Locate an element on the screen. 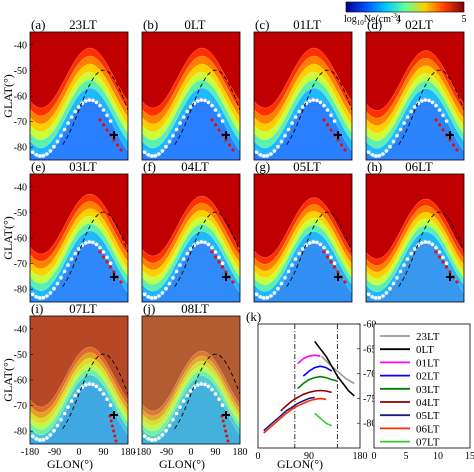 Image resolution: width=474 pixels, height=472 pixels. panel-label: (j) is located at coordinates (149, 308).